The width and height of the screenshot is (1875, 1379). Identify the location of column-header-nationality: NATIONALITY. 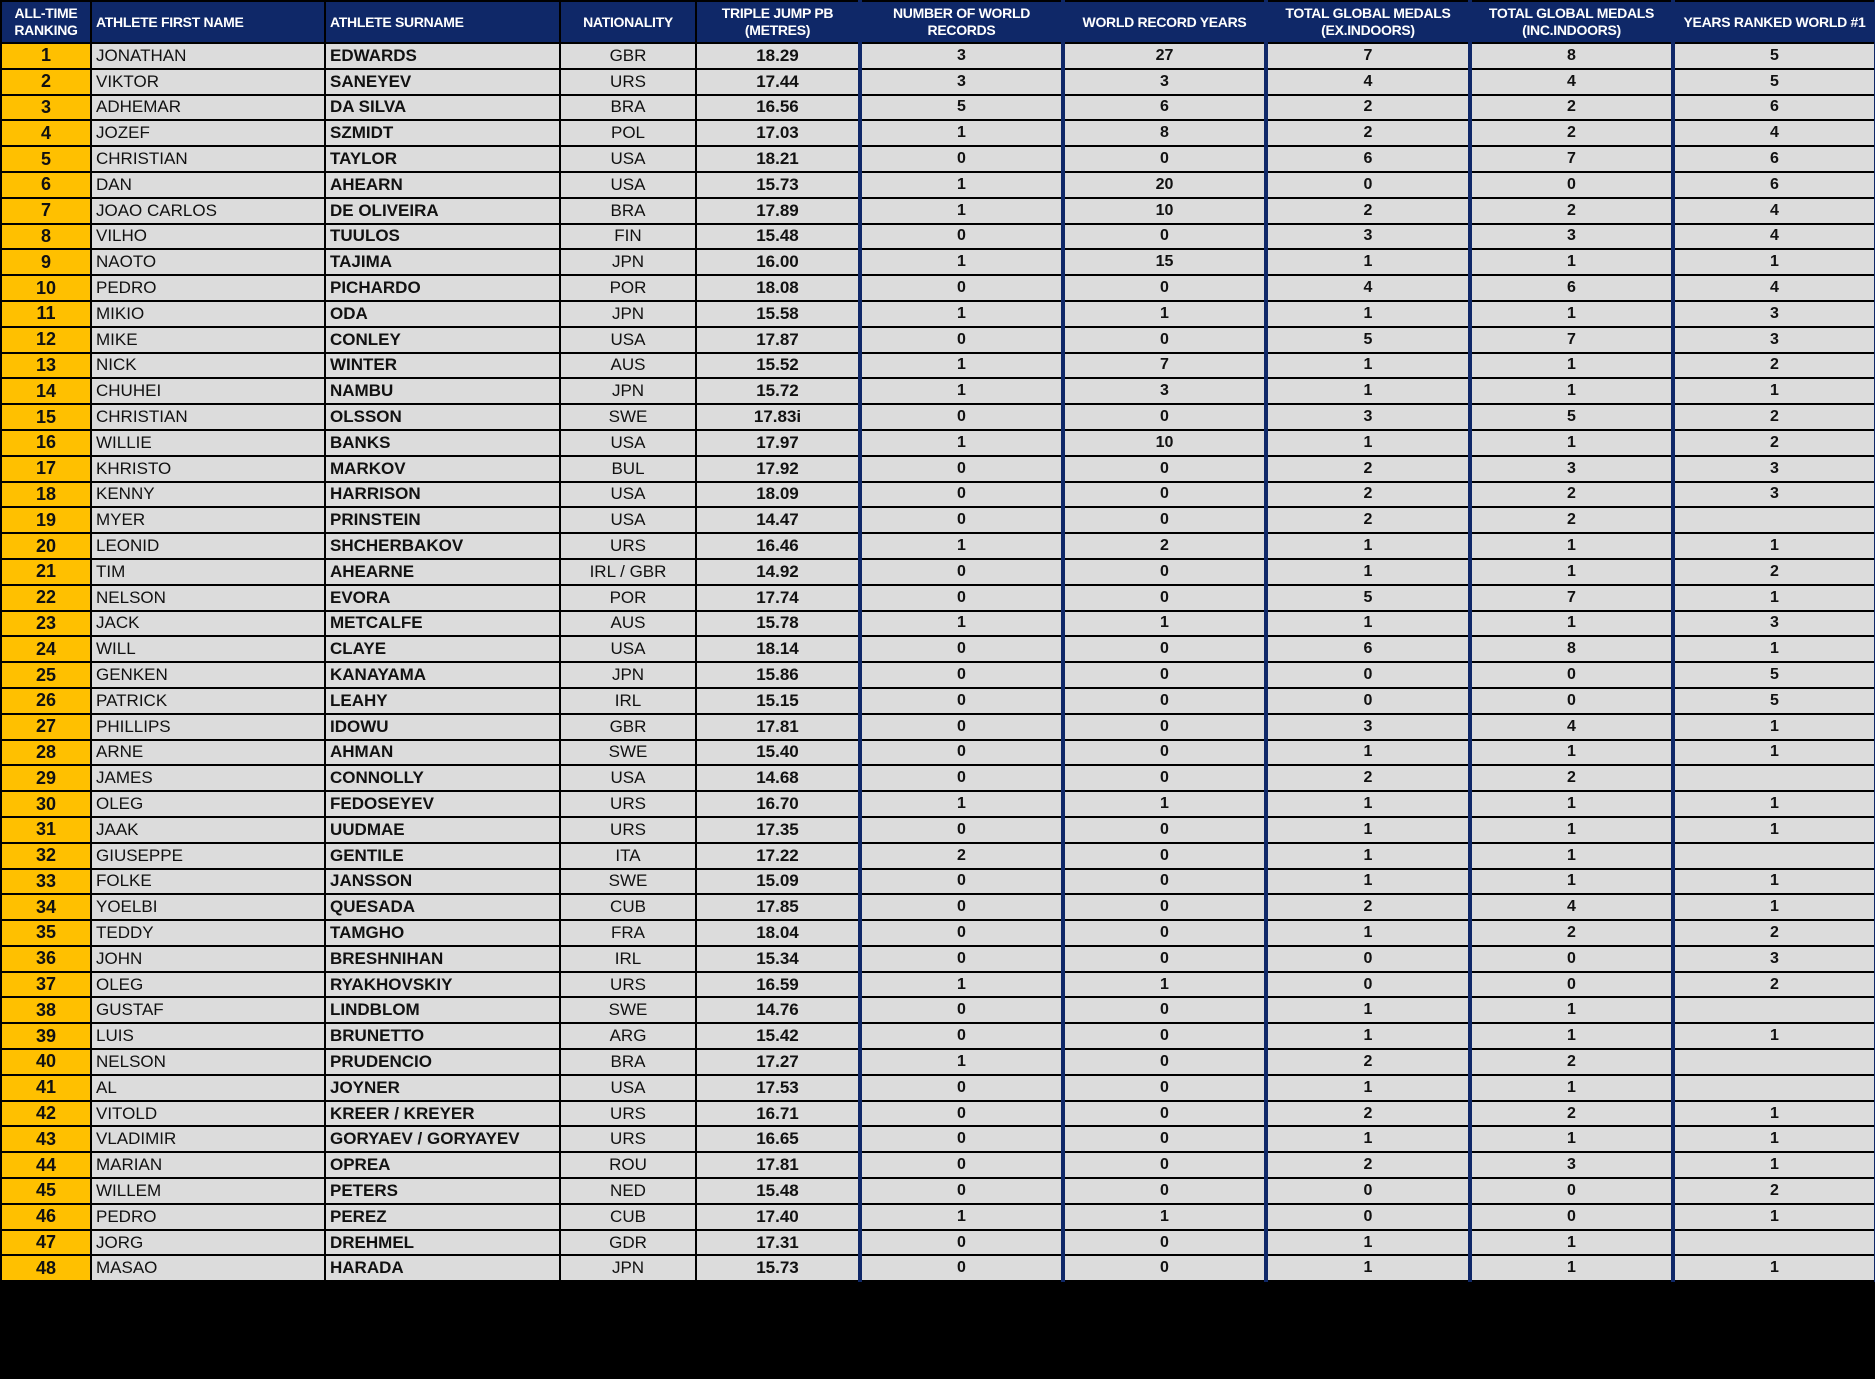
(628, 22).